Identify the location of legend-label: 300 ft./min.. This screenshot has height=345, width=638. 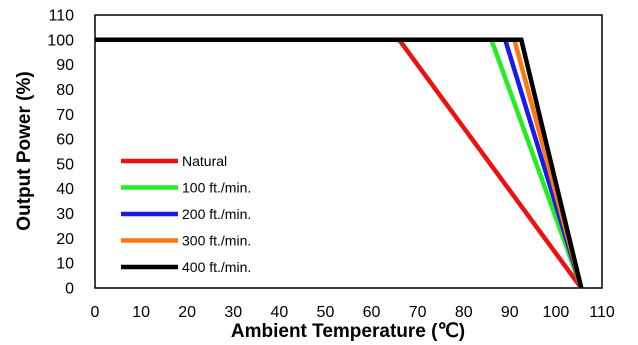
(216, 241).